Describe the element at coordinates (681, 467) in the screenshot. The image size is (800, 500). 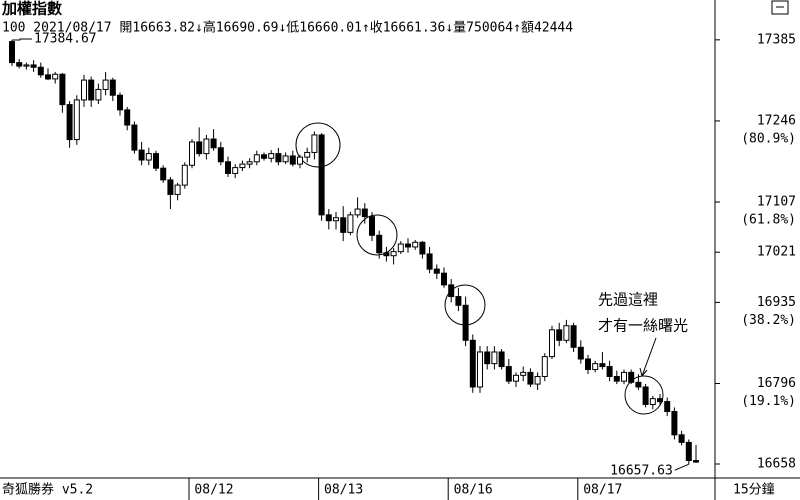
I see `min-marker` at that location.